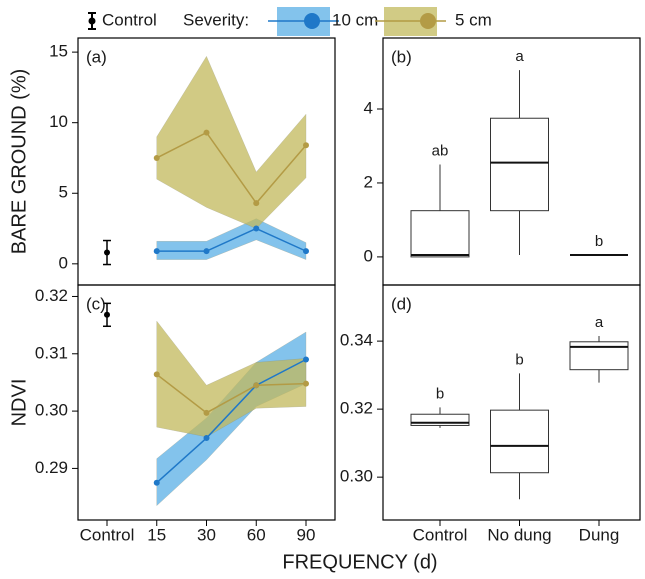 This screenshot has width=645, height=579. I want to click on y-tick-label: 0.29, so click(51, 467).